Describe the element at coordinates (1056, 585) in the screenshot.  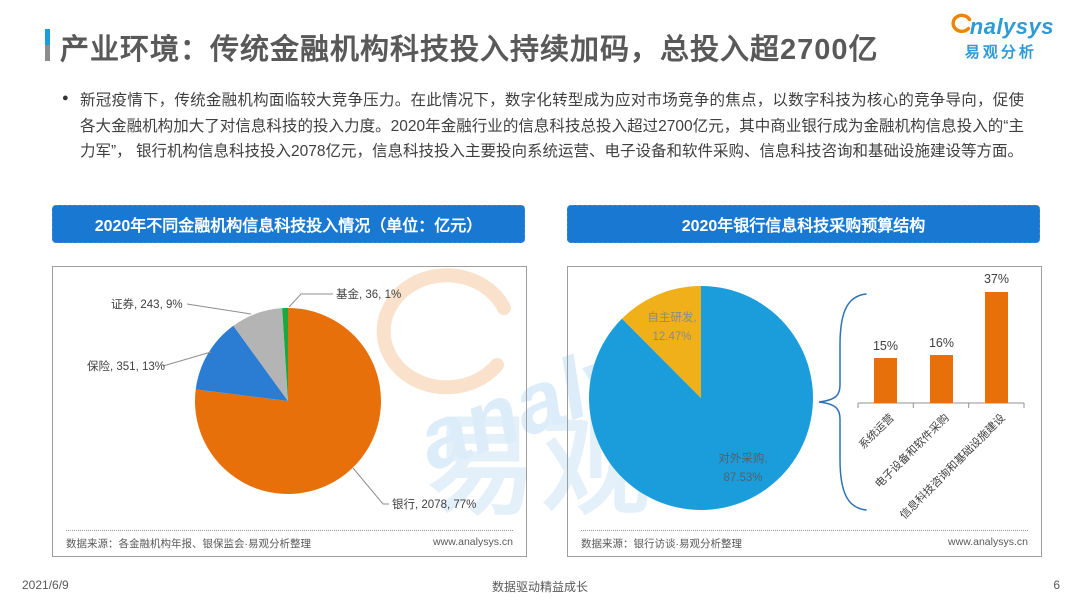
I see `footer-page-number: 6` at that location.